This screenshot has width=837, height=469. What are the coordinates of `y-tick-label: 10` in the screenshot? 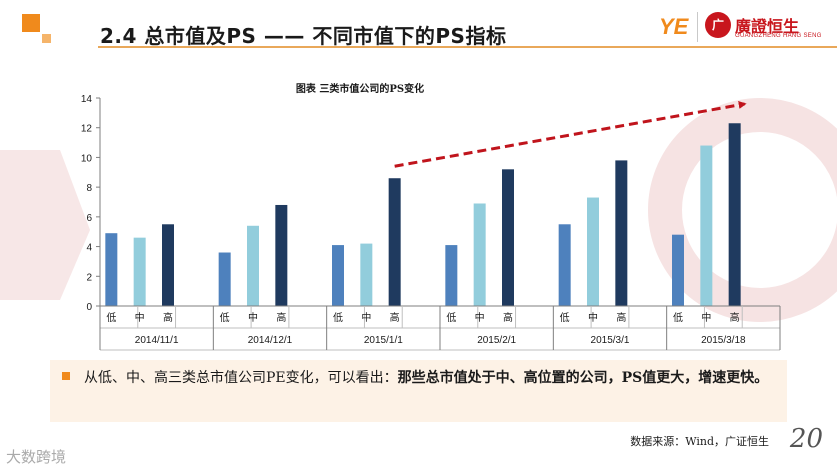 It's located at (87, 158).